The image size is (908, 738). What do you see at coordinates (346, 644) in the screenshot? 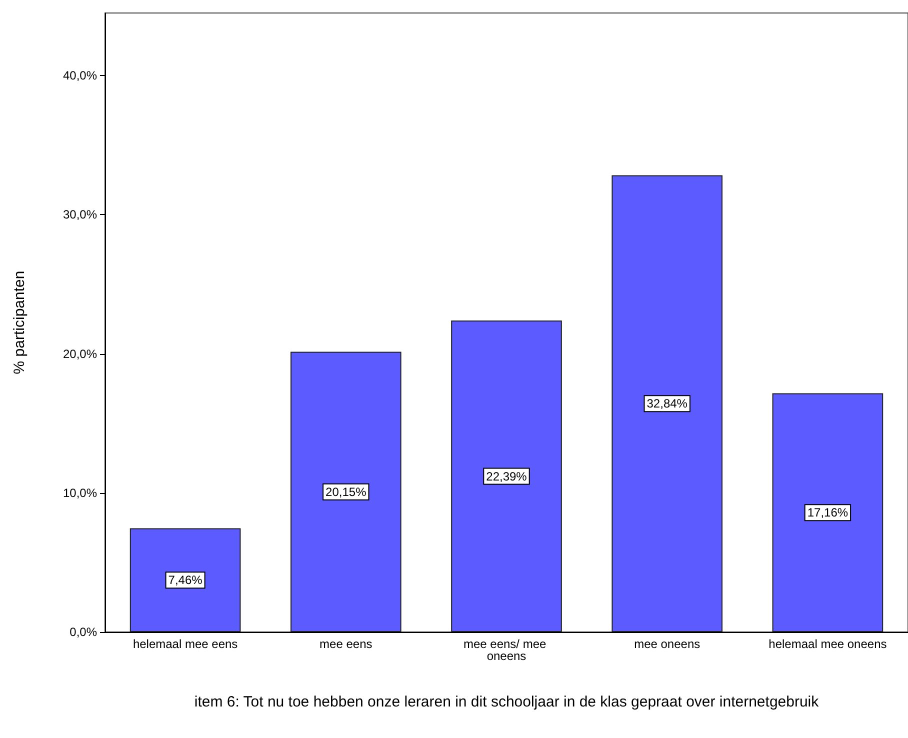
I see `x-tick-label: mee eens` at bounding box center [346, 644].